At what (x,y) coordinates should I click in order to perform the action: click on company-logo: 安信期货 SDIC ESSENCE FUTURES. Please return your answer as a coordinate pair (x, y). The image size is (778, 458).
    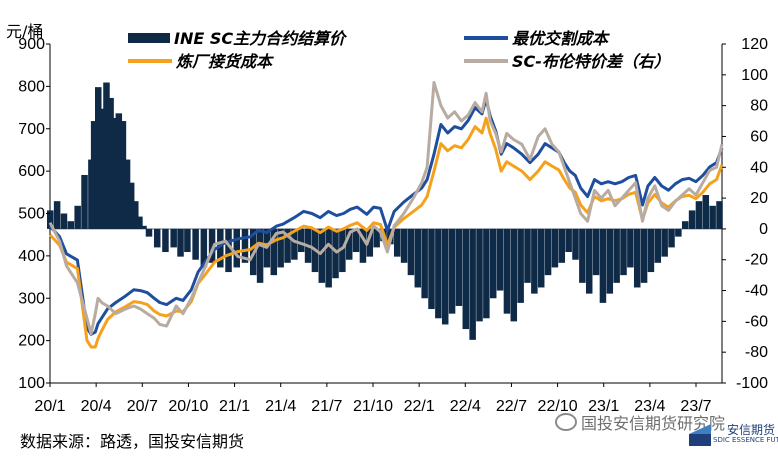
    Looking at the image, I should click on (732, 434).